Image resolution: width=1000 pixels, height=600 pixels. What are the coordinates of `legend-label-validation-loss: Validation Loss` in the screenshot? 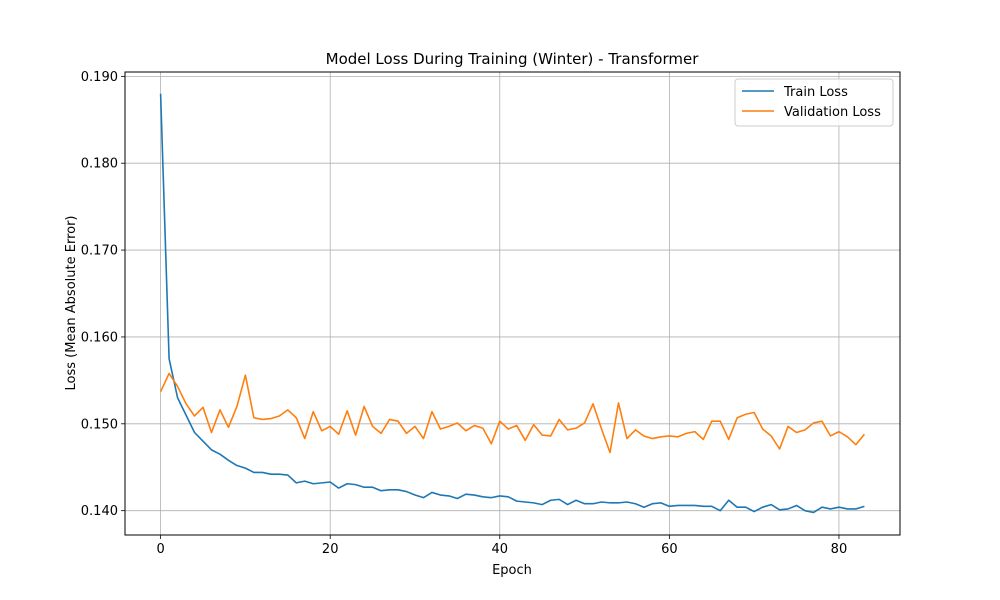 It's located at (832, 112).